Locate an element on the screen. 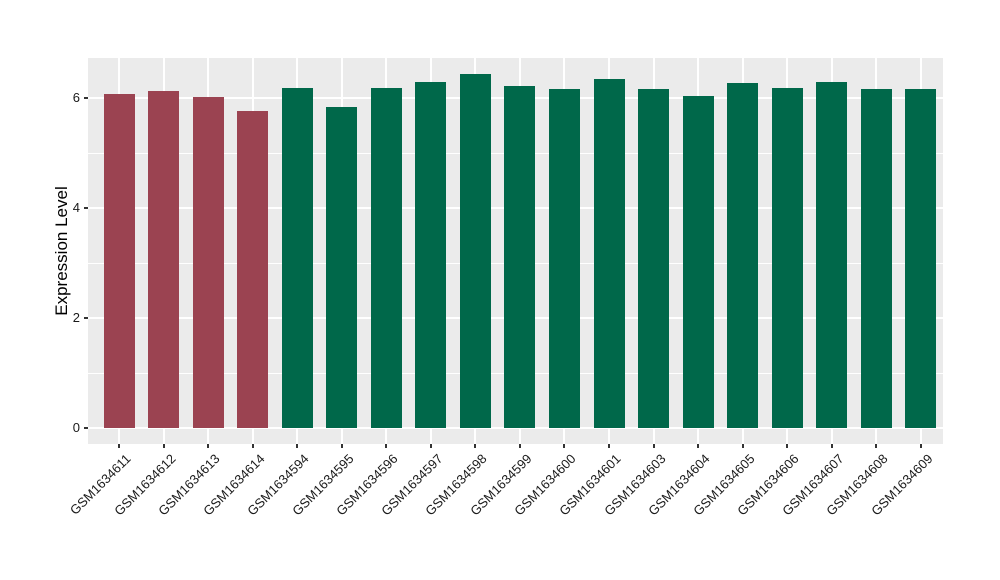 Image resolution: width=1000 pixels, height=580 pixels. bar-GSM1634597 is located at coordinates (431, 255).